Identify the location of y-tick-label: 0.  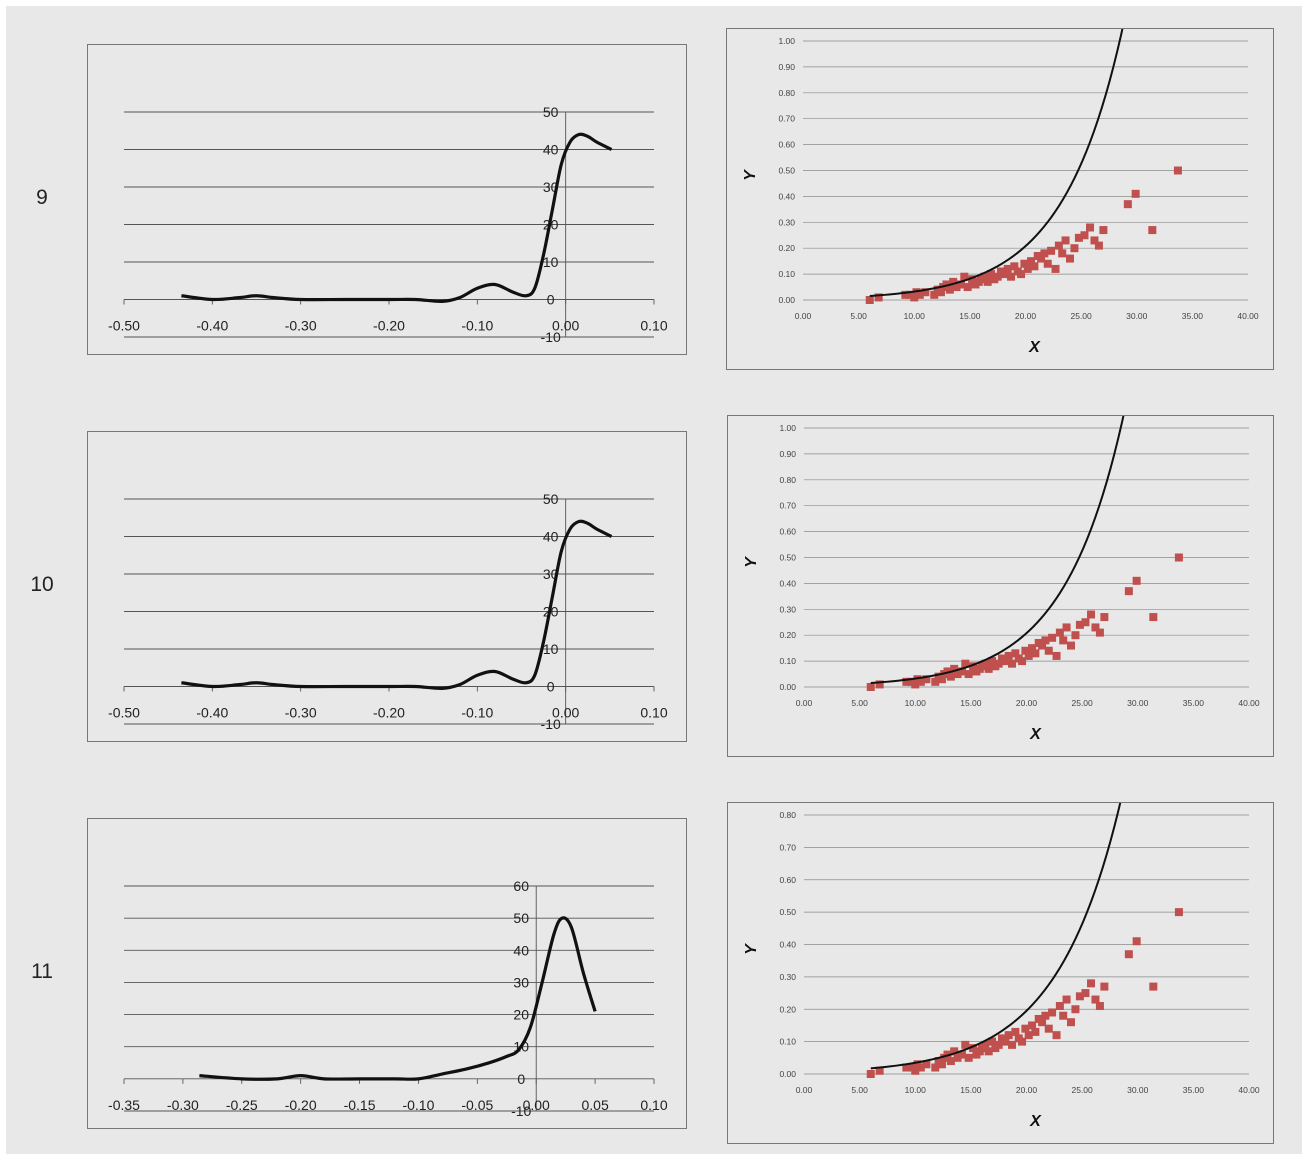
(551, 300).